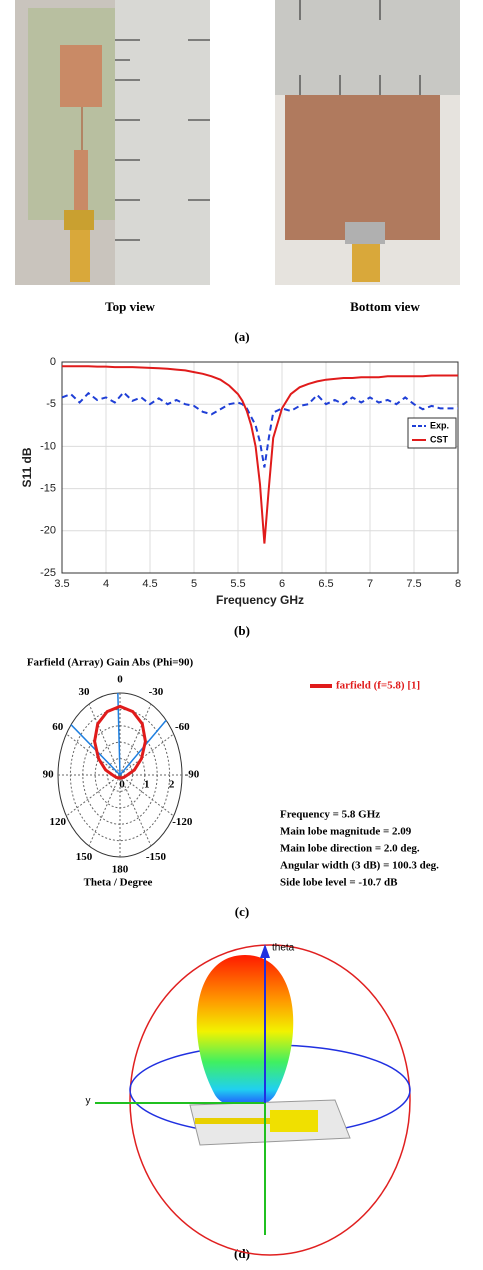  What do you see at coordinates (122, 785) in the screenshot?
I see `r-tick-label: 0` at bounding box center [122, 785].